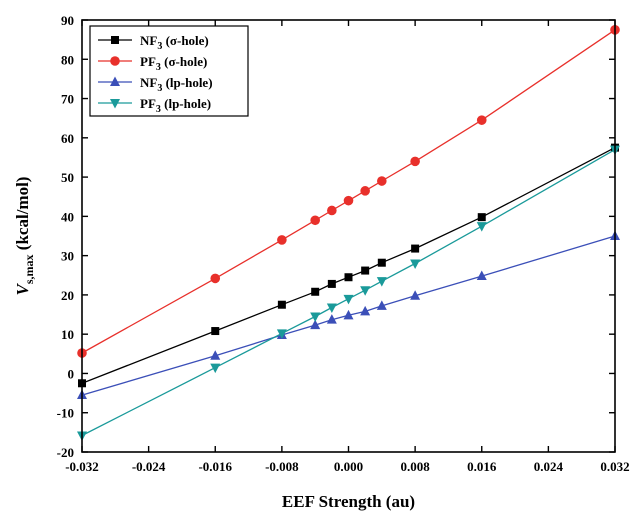 This screenshot has height=522, width=640. Describe the element at coordinates (22, 288) in the screenshot. I see `y-axis-title-main: V` at that location.